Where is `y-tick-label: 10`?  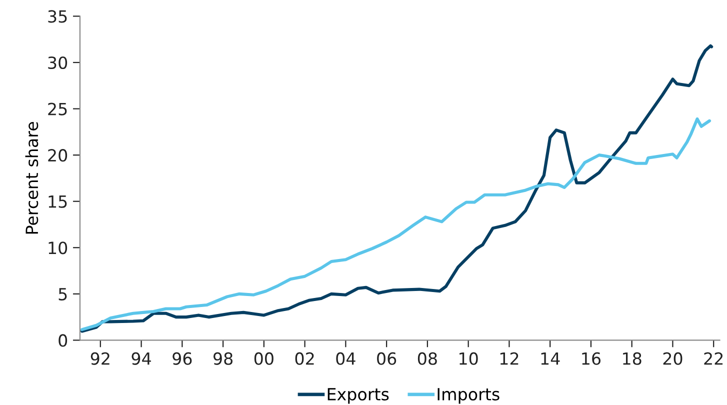 y-tick-label: 10 is located at coordinates (58, 248).